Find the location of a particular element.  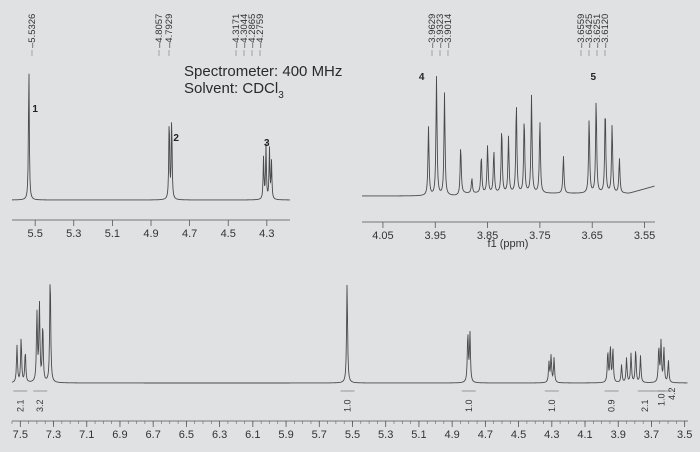

full-tick-label: 7.1 is located at coordinates (86, 435).